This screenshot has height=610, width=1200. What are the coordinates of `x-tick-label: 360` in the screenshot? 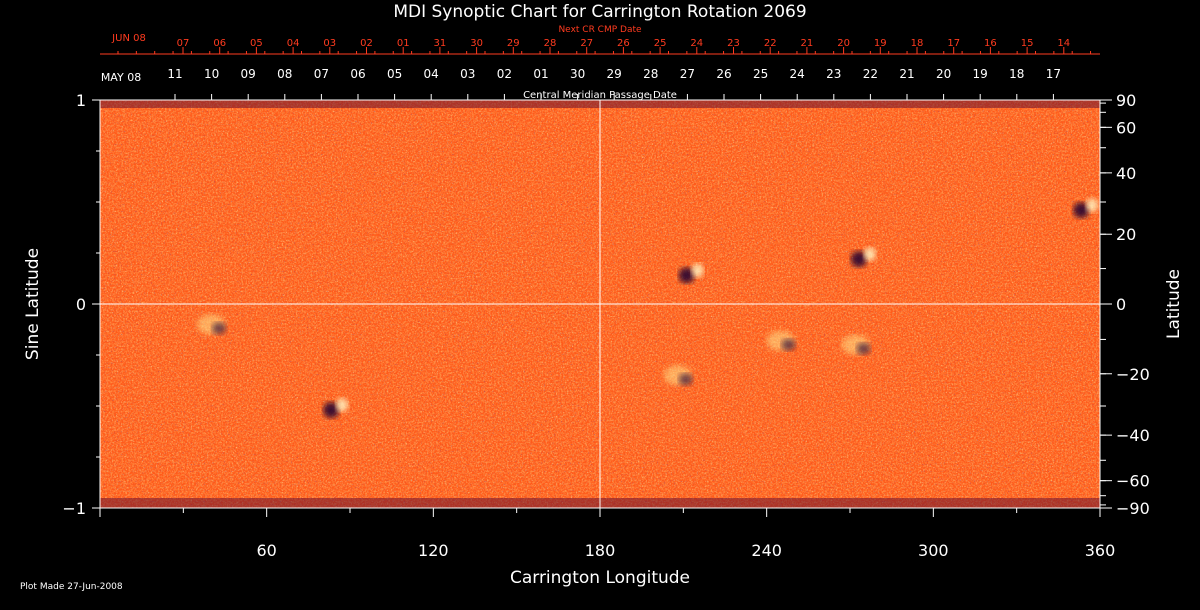 It's located at (1100, 550).